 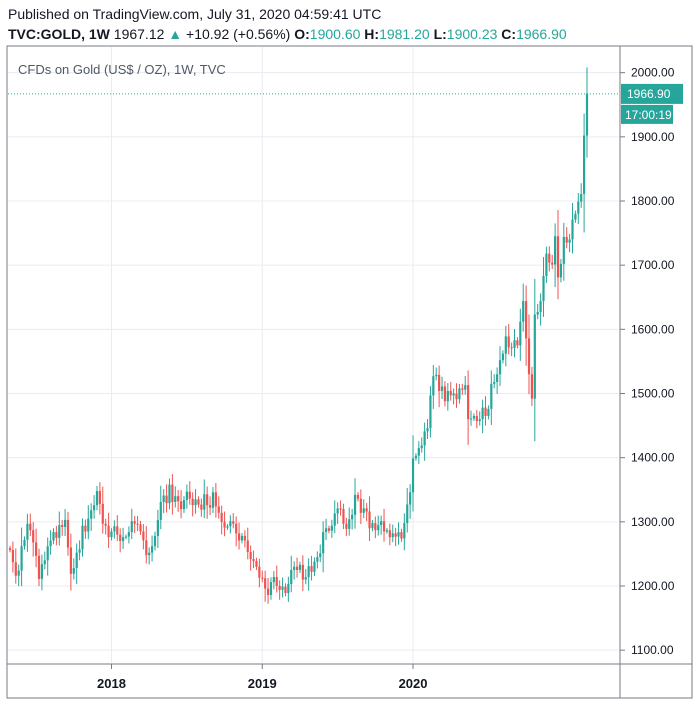 I want to click on last-price-tag-label: 1966.90, so click(x=649, y=94).